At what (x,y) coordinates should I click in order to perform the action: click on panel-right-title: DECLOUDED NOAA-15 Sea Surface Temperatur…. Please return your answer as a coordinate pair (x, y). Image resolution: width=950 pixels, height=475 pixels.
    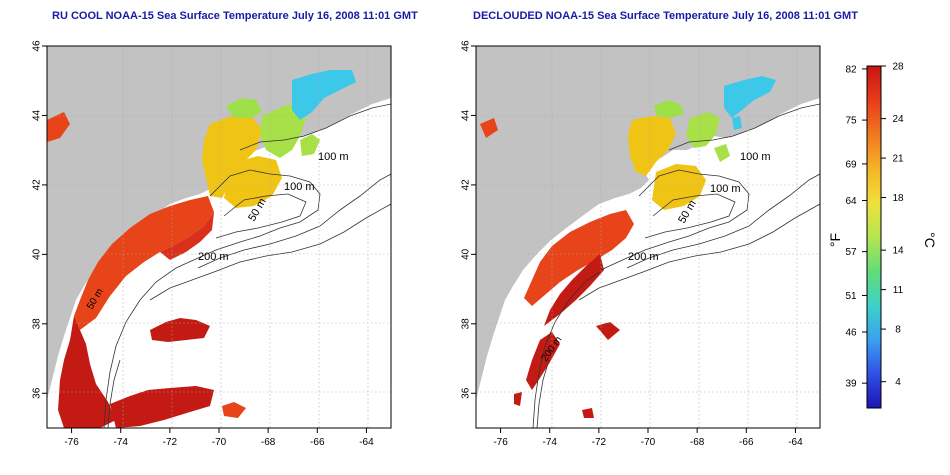
    Looking at the image, I should click on (665, 16).